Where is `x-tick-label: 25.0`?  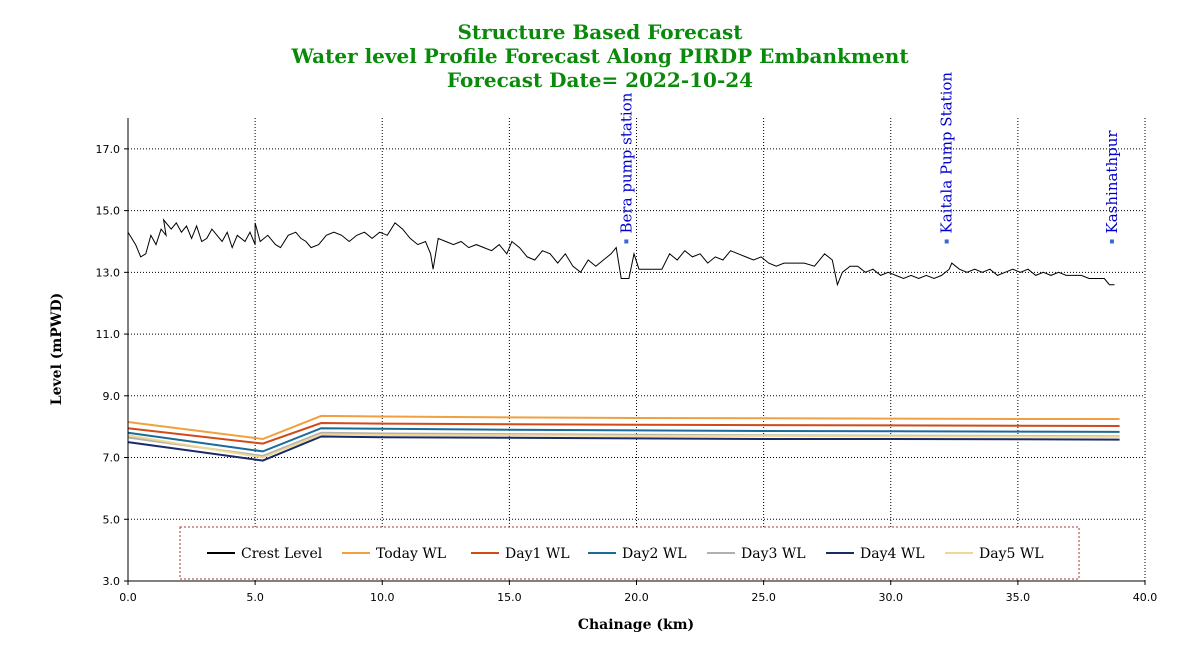
x-tick-label: 25.0 is located at coordinates (763, 597).